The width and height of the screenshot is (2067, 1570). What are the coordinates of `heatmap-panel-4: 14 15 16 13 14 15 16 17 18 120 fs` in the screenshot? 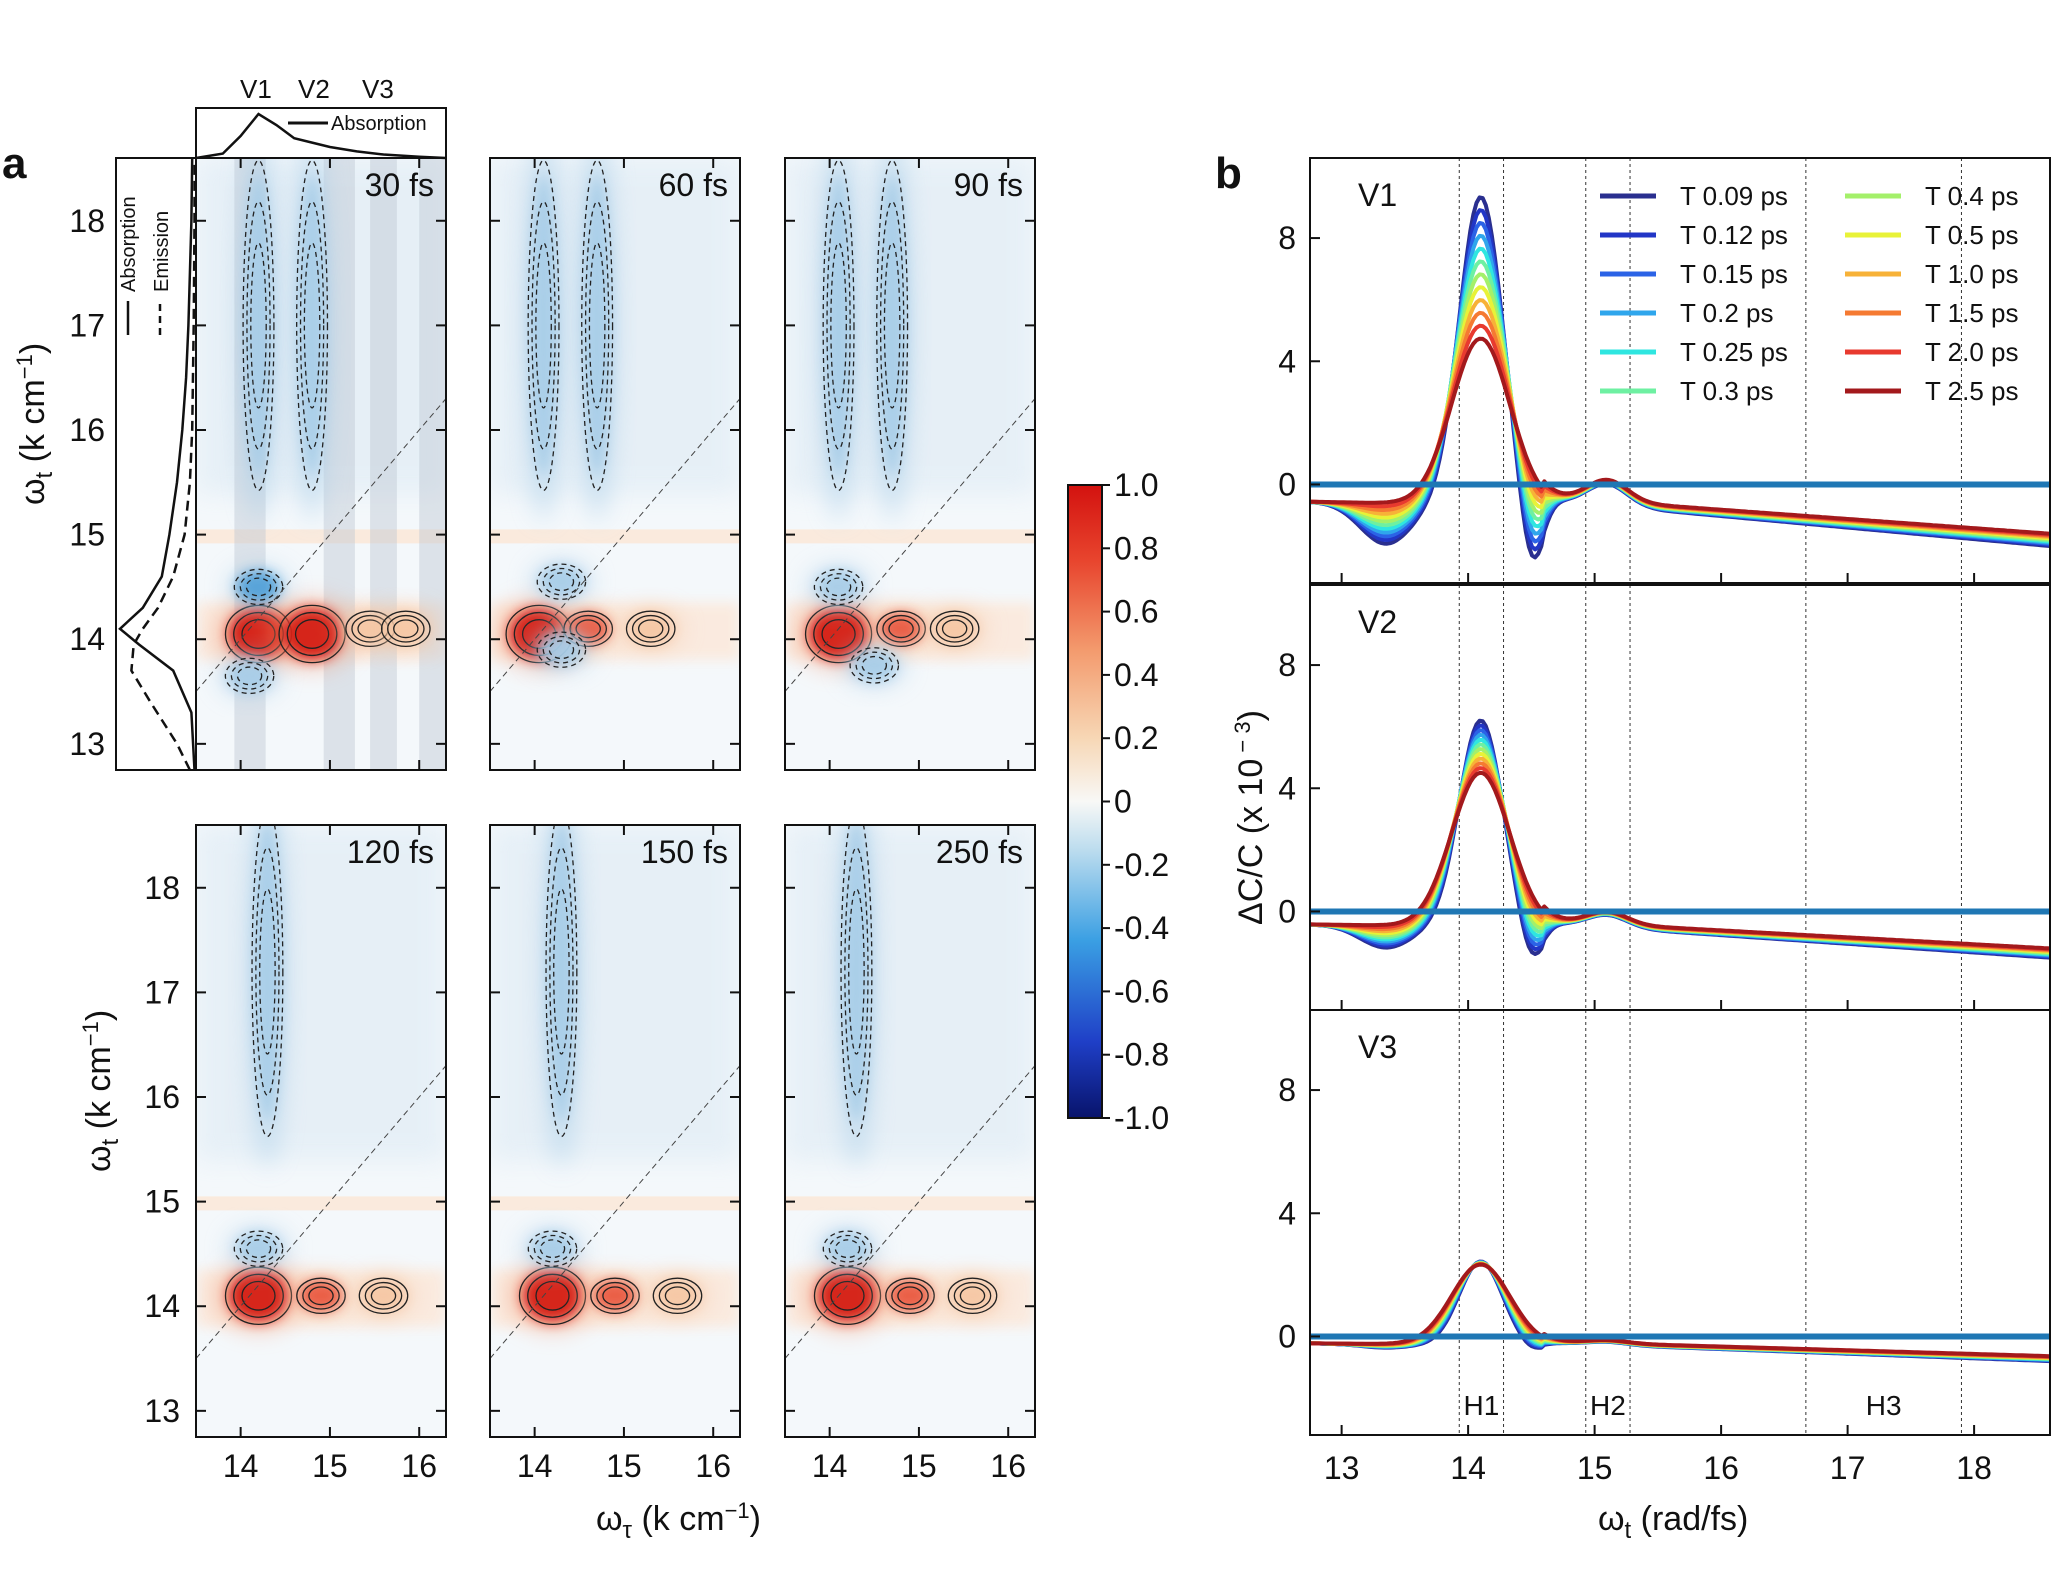 It's located at (295, 1154).